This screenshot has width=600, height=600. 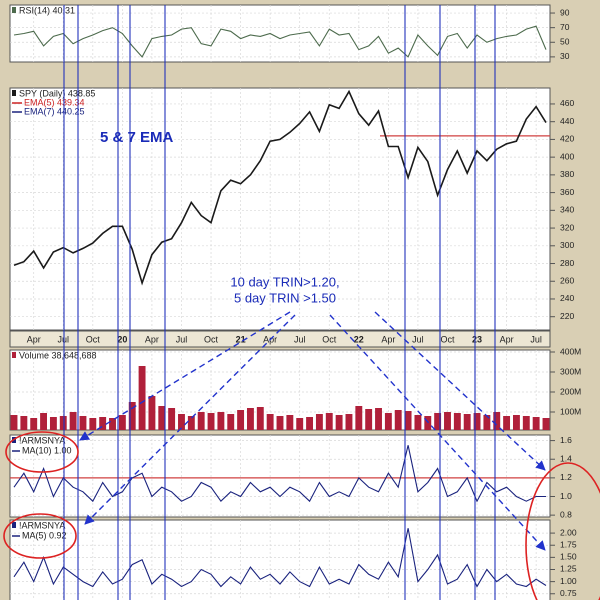 What do you see at coordinates (567, 316) in the screenshot?
I see `y-tick-label: 220` at bounding box center [567, 316].